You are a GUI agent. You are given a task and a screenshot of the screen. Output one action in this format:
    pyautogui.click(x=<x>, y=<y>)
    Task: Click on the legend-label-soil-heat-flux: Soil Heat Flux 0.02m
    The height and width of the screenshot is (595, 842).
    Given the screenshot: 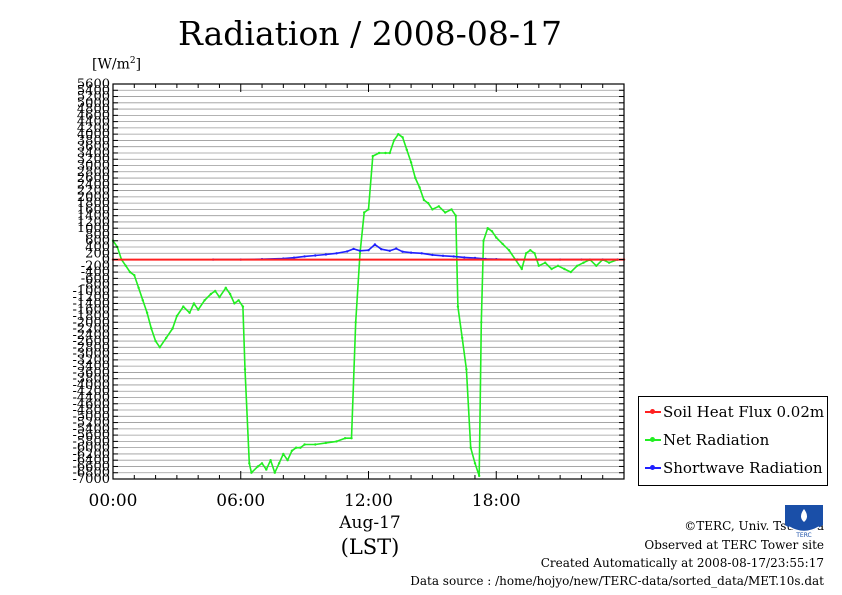 What is the action you would take?
    pyautogui.click(x=744, y=412)
    